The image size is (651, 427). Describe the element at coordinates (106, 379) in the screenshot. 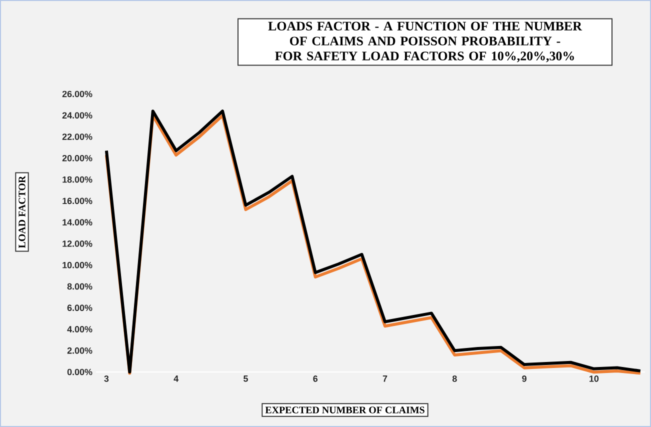

I see `x-tick-label: 3` at that location.